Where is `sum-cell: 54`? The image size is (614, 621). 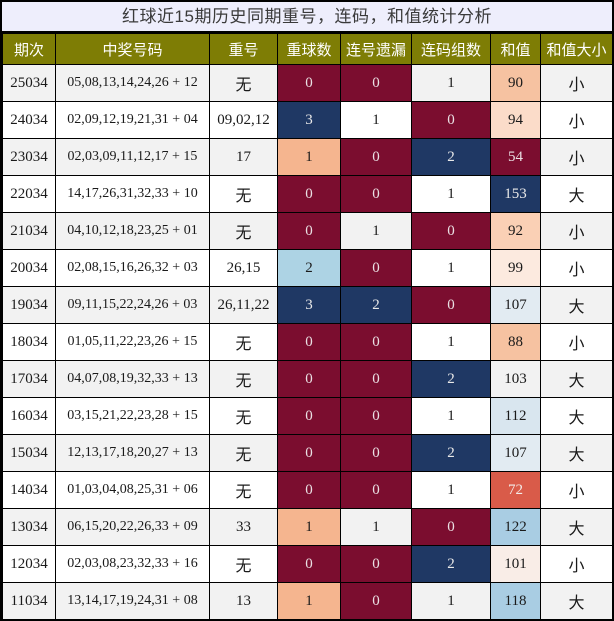
sum-cell: 54 is located at coordinates (515, 157).